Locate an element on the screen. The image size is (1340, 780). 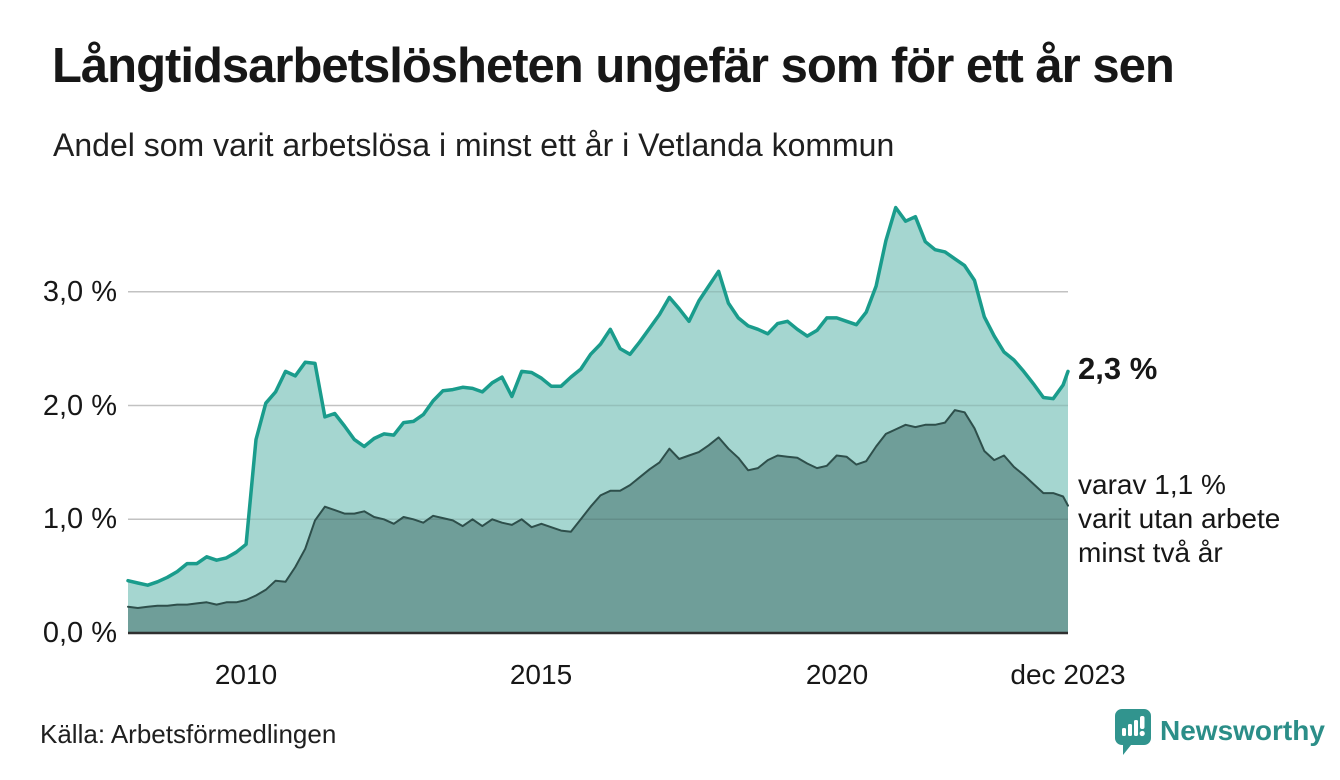
x-axis-label-2015: 2015 is located at coordinates (541, 674).